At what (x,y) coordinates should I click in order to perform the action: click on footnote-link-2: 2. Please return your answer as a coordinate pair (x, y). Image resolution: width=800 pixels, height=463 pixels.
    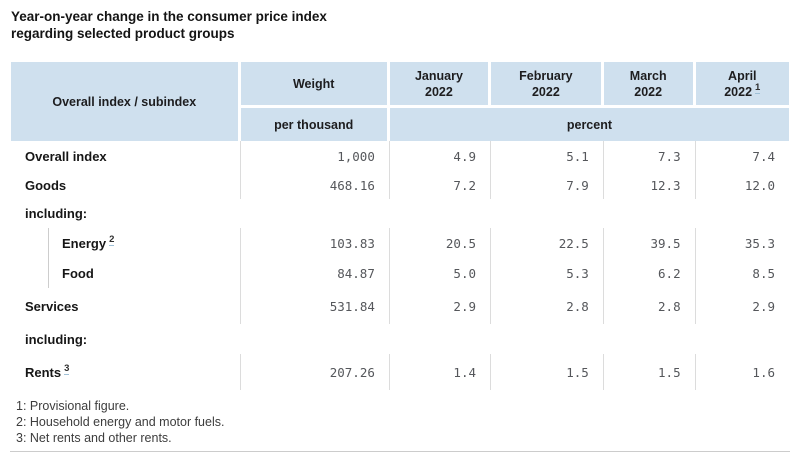
    Looking at the image, I should click on (112, 240).